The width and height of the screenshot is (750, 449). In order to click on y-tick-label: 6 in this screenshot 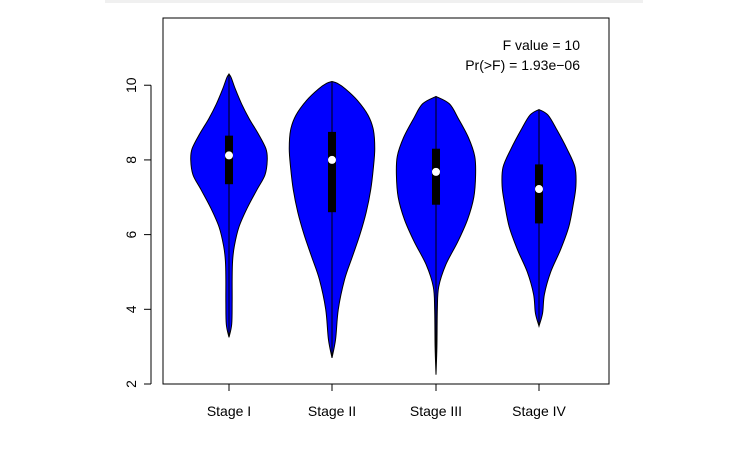, I will do `click(131, 235)`.